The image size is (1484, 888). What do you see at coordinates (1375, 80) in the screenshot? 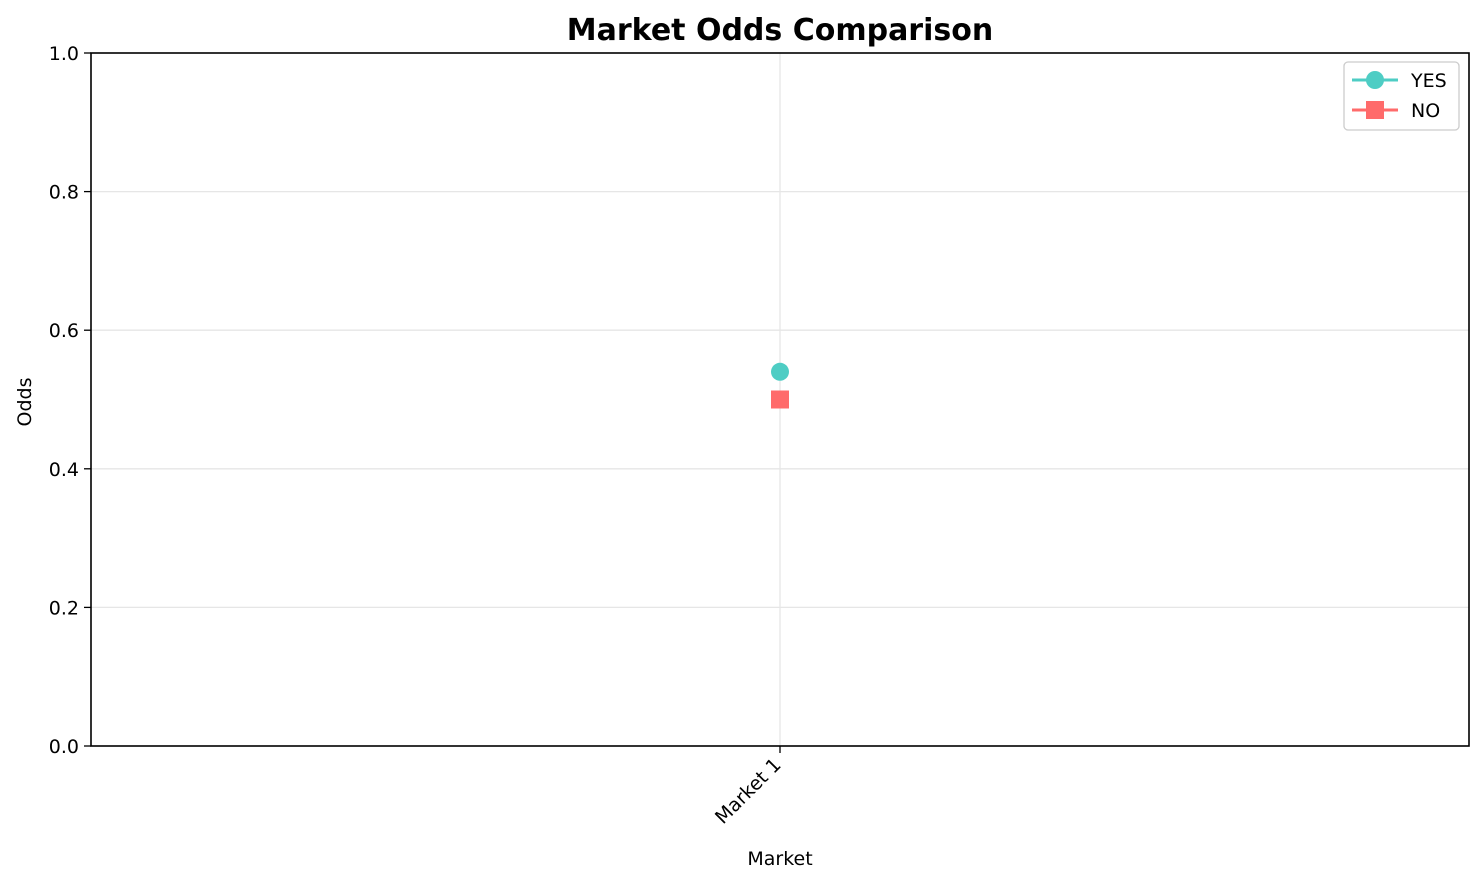
I see `legend-marker-yes` at bounding box center [1375, 80].